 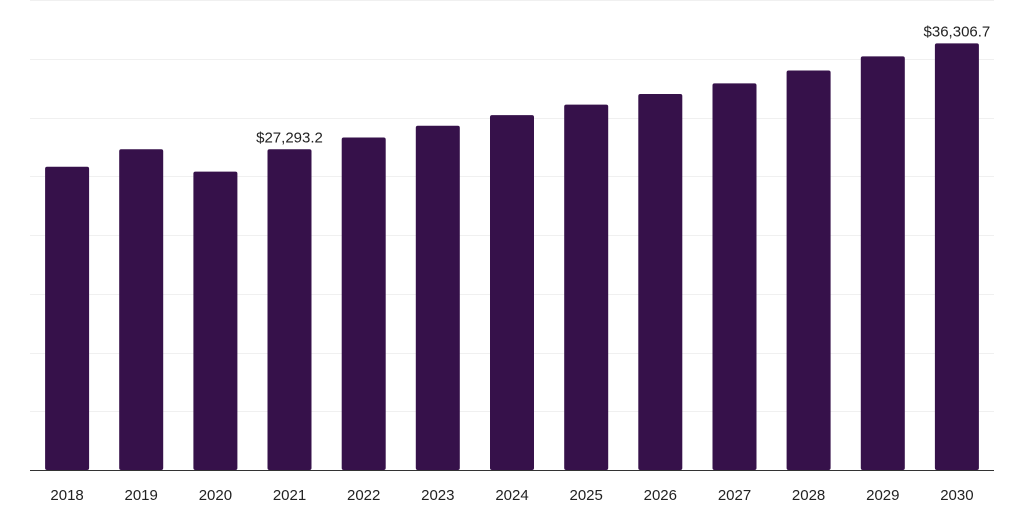 What do you see at coordinates (734, 495) in the screenshot?
I see `x-tick-label-2027: 2027` at bounding box center [734, 495].